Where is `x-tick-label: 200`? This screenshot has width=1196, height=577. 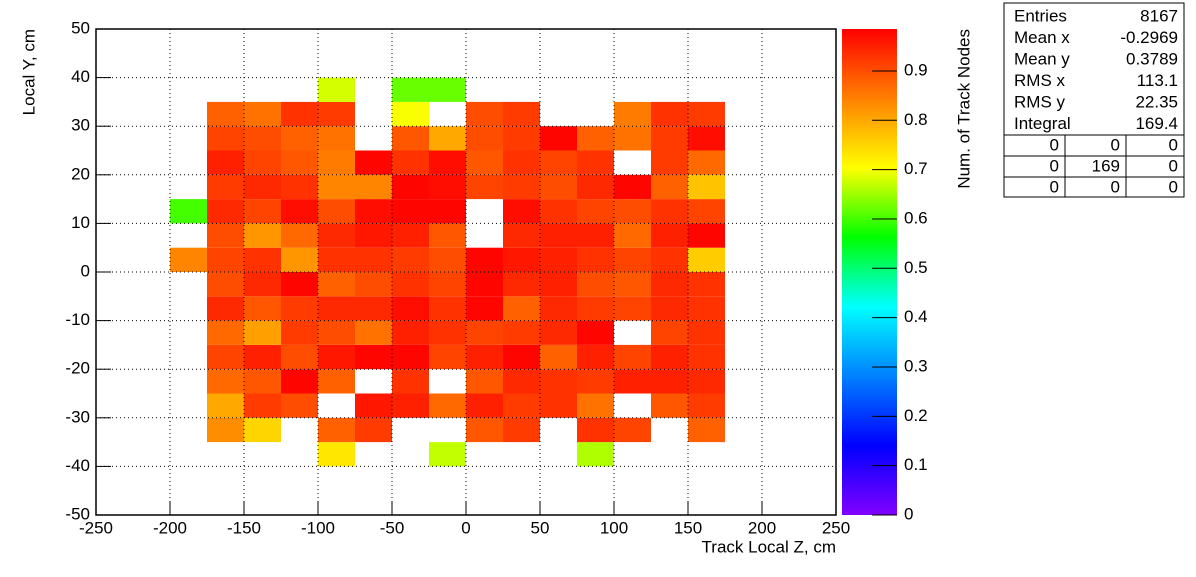
x-tick-label: 200 is located at coordinates (762, 527).